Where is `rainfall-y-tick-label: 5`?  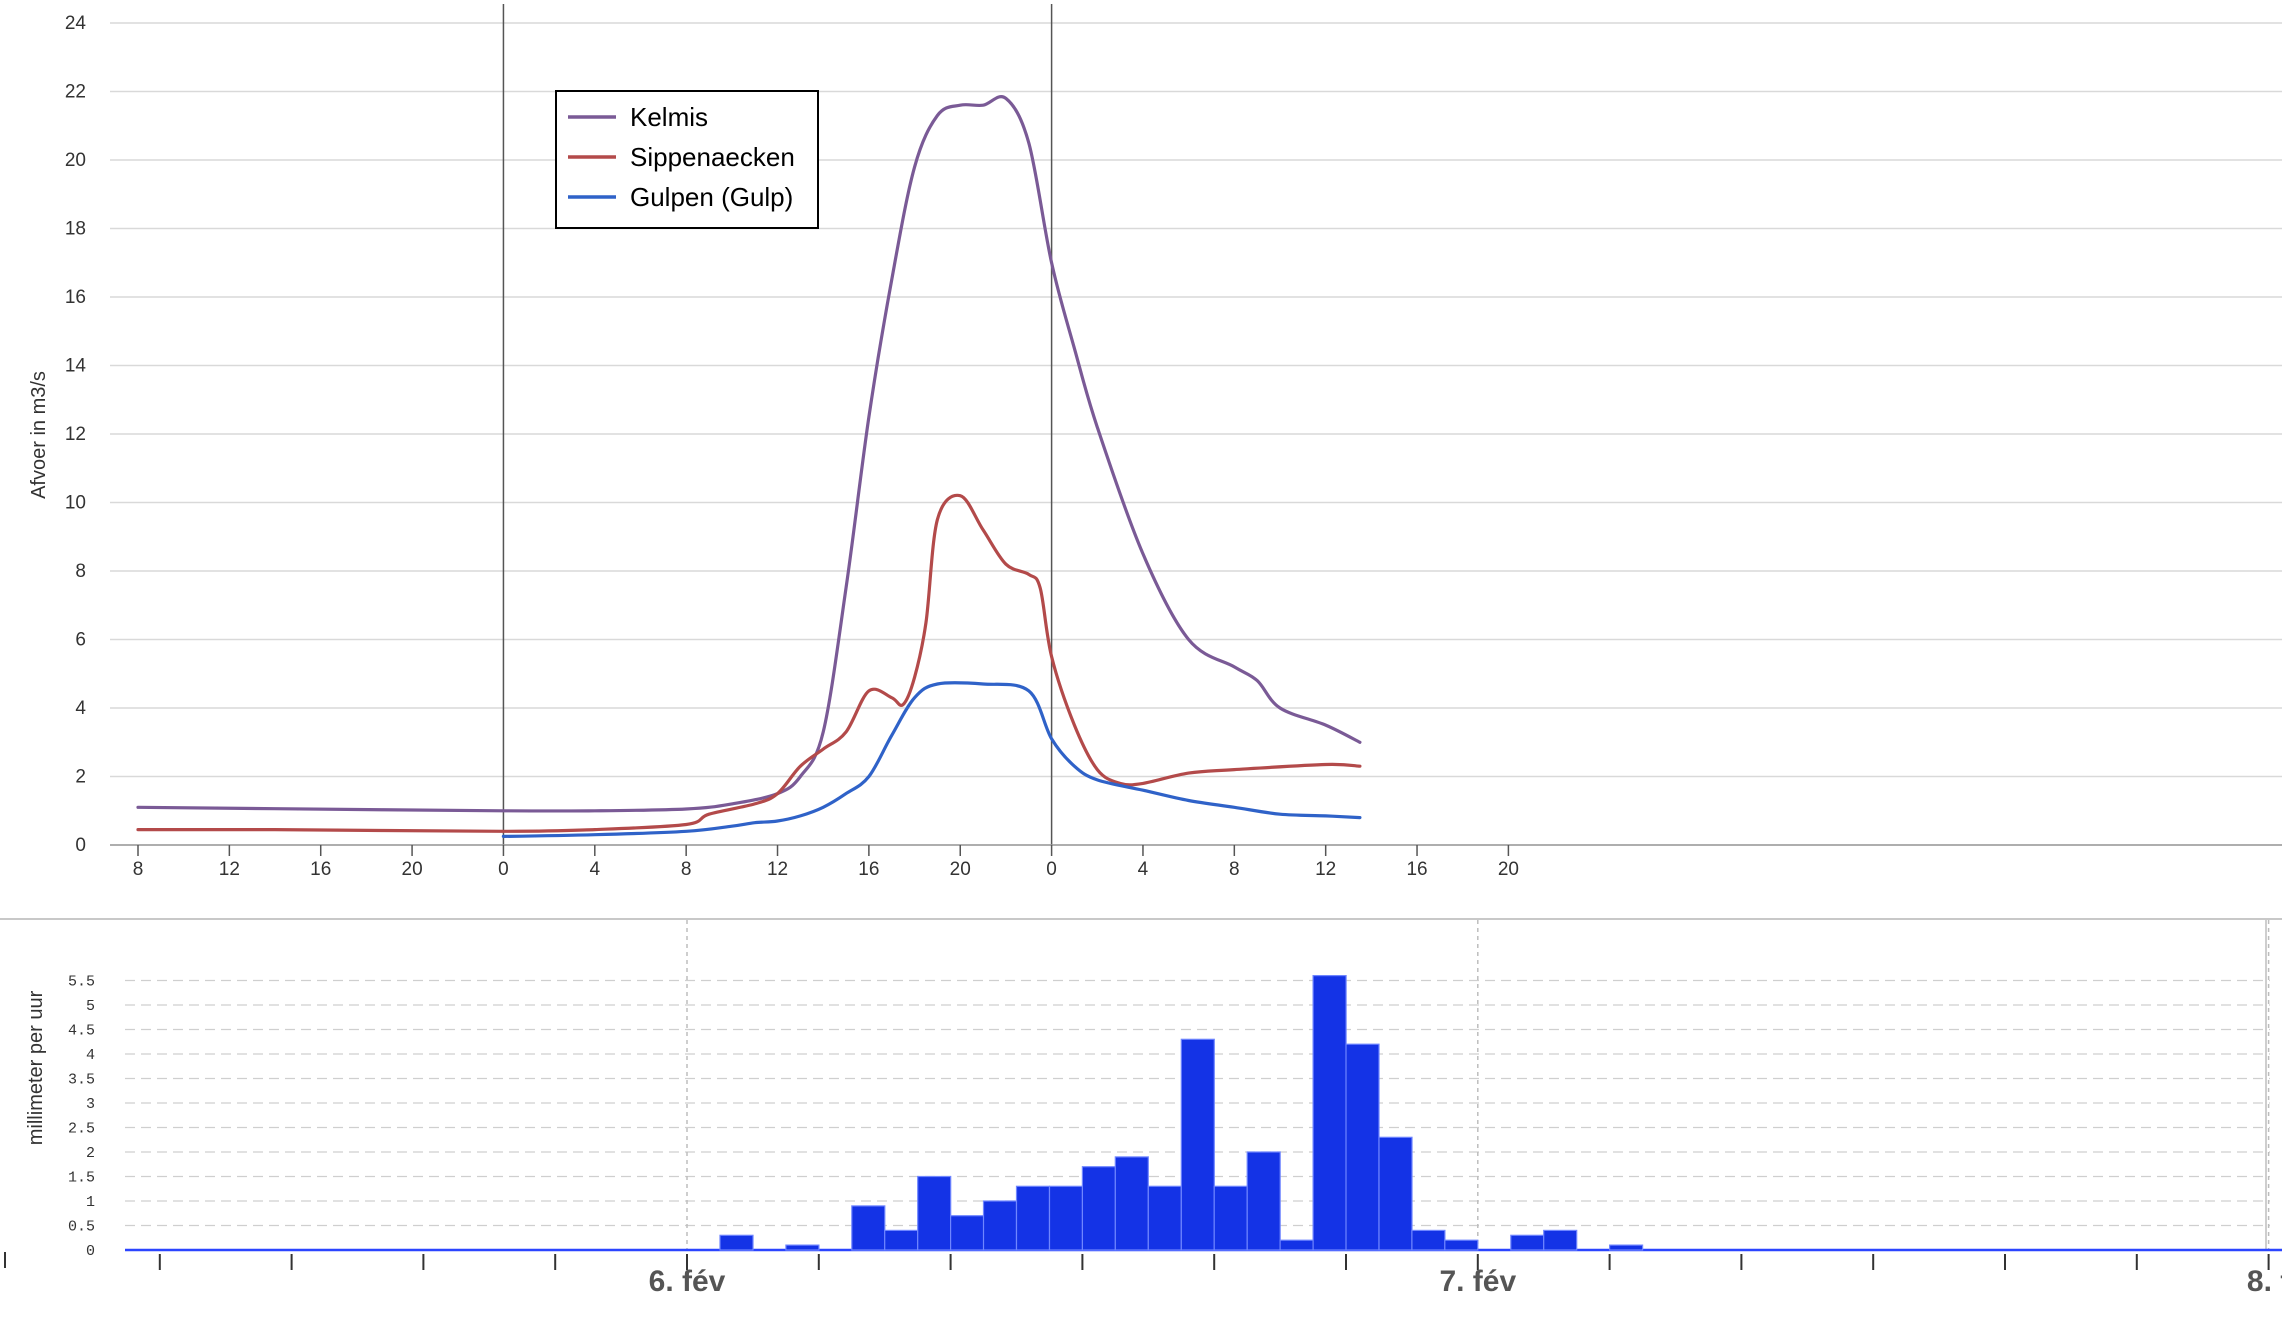 rainfall-y-tick-label: 5 is located at coordinates (90, 1006).